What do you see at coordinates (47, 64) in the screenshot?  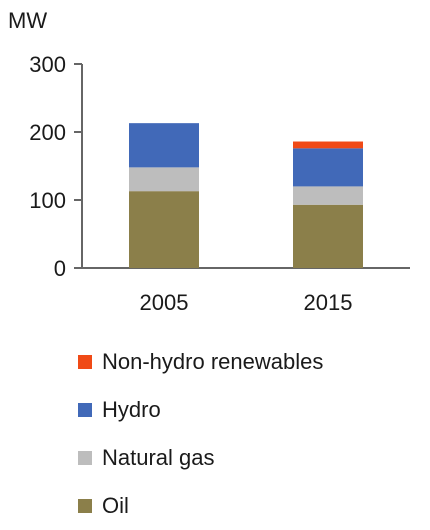 I see `y-tick-label: 300` at bounding box center [47, 64].